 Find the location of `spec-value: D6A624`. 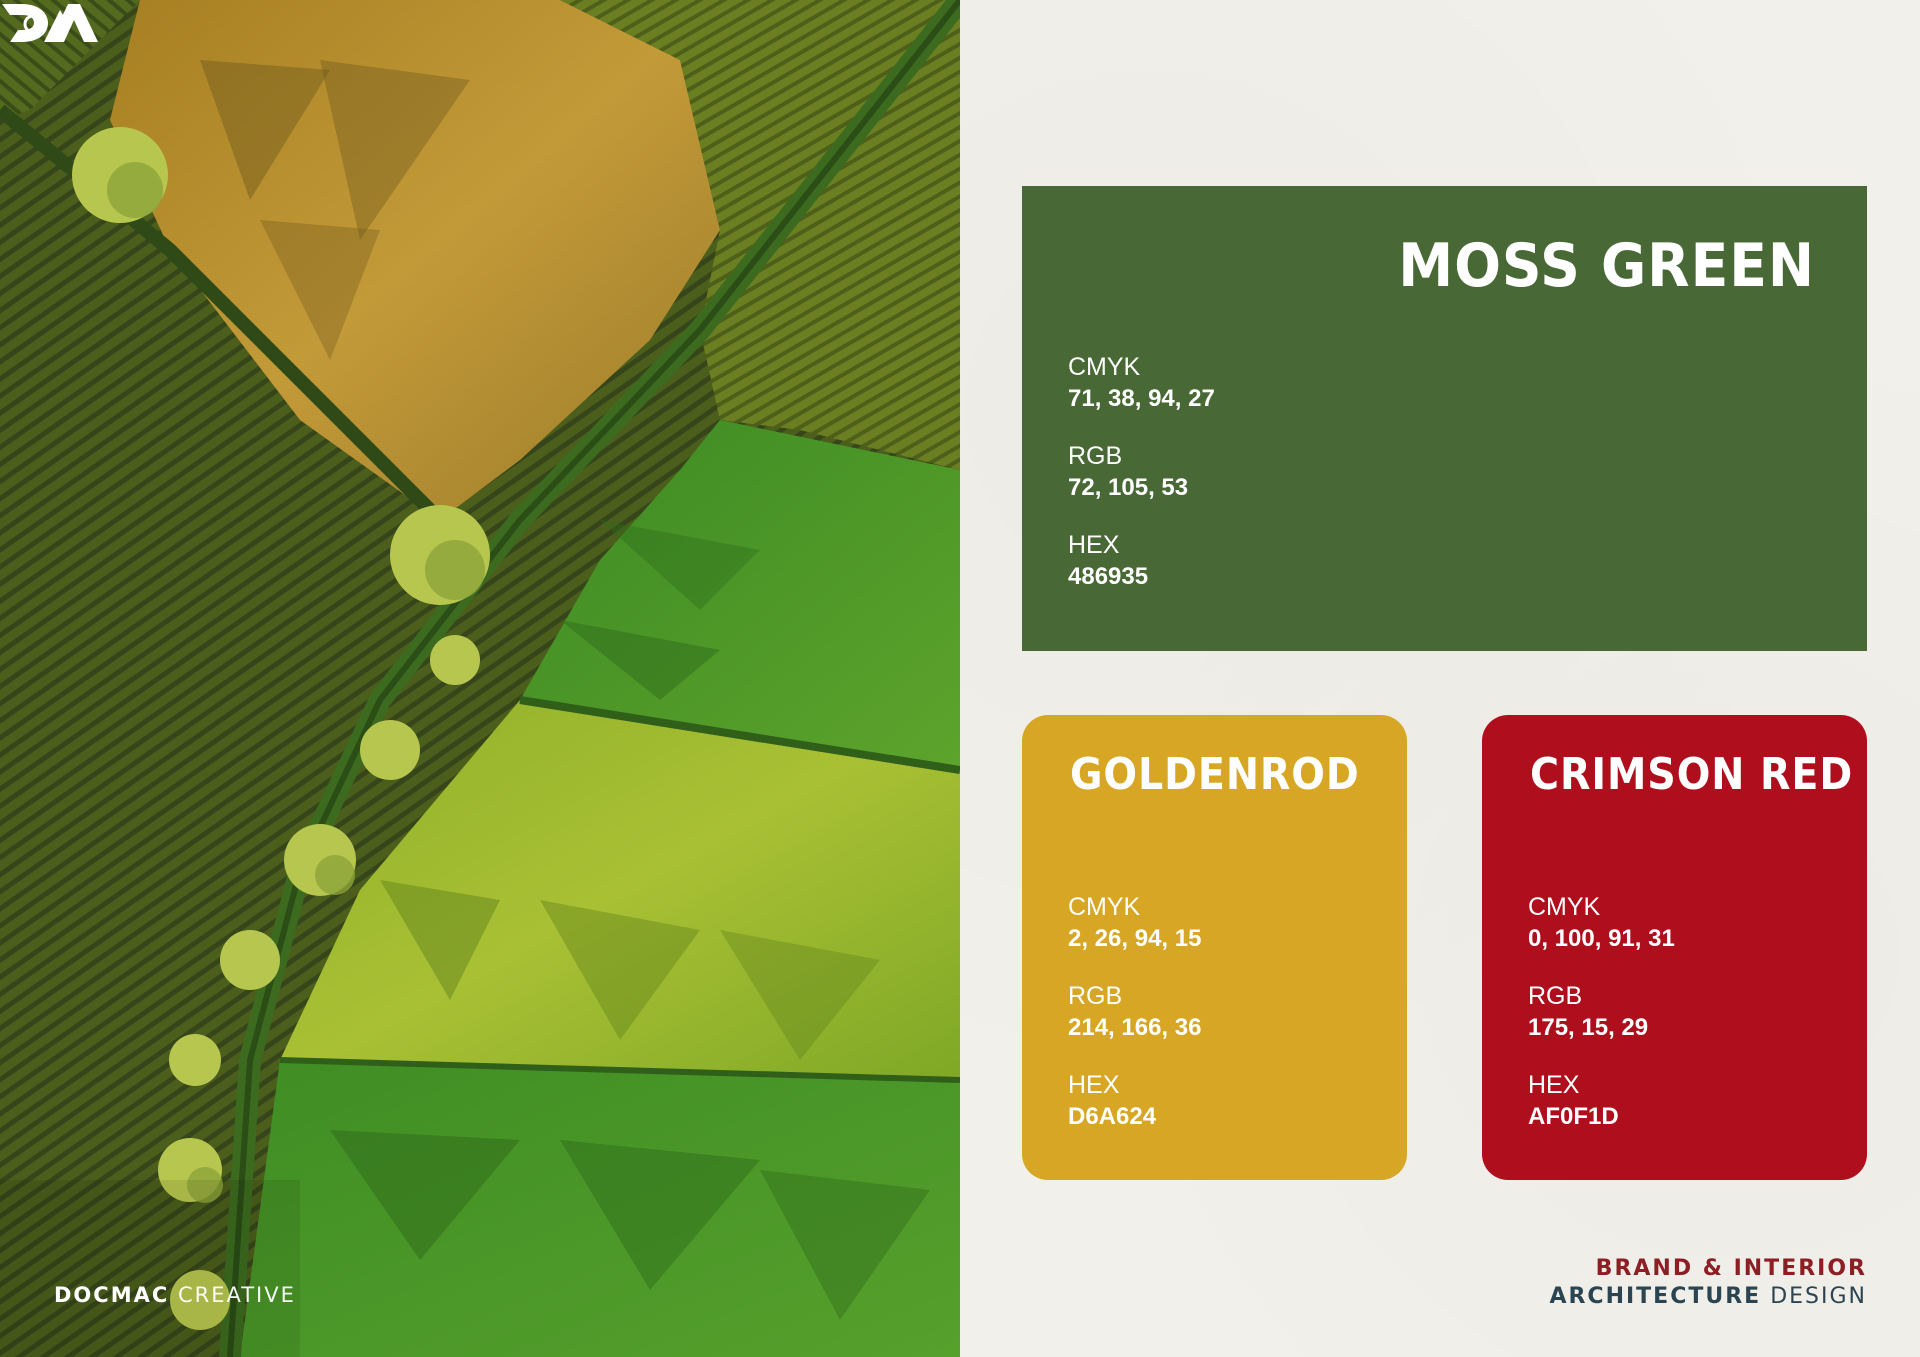

spec-value: D6A624 is located at coordinates (1112, 1116).